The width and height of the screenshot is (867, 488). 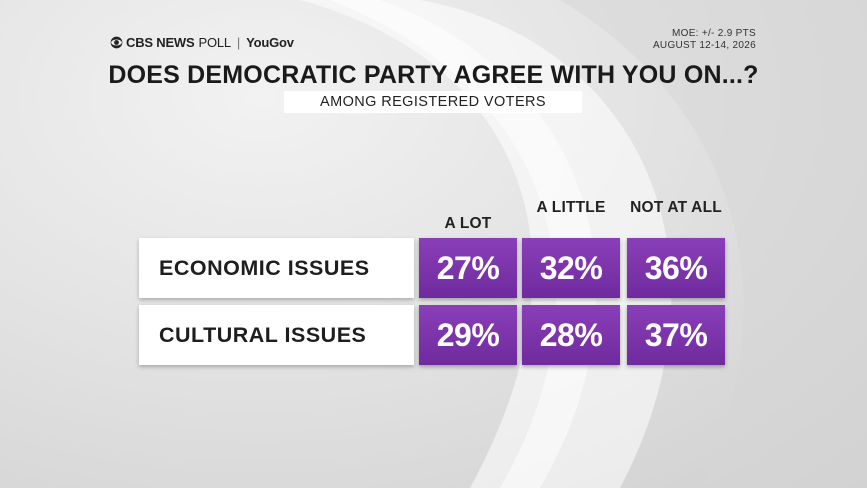 I want to click on value-cell: 28%, so click(x=571, y=335).